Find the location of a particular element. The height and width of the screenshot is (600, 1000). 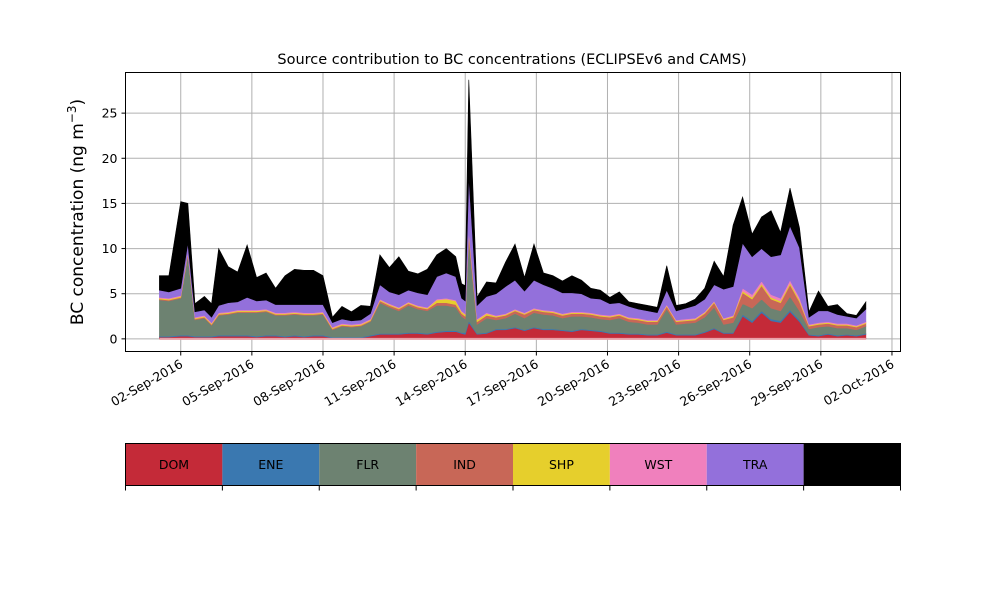

legend-item-dom: DOM is located at coordinates (174, 464).